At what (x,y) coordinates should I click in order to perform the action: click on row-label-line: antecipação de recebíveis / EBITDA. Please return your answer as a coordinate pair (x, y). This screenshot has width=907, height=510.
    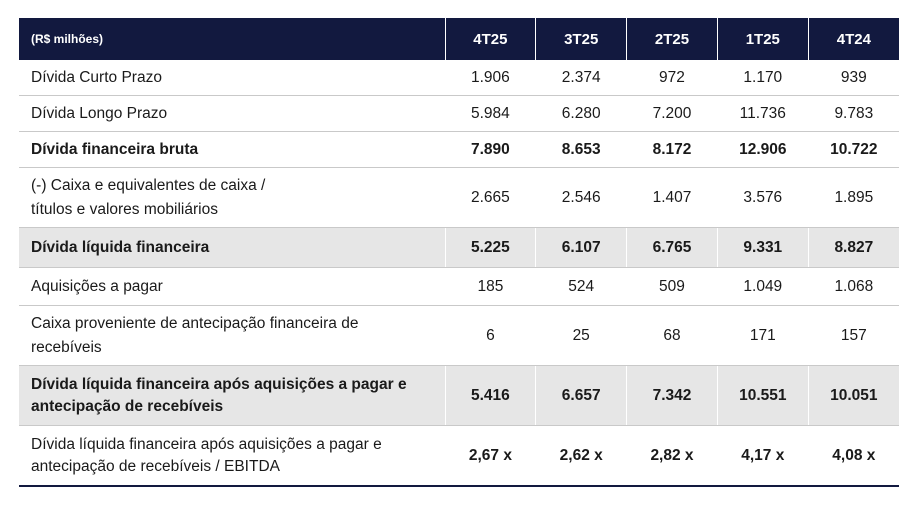
    Looking at the image, I should click on (155, 466).